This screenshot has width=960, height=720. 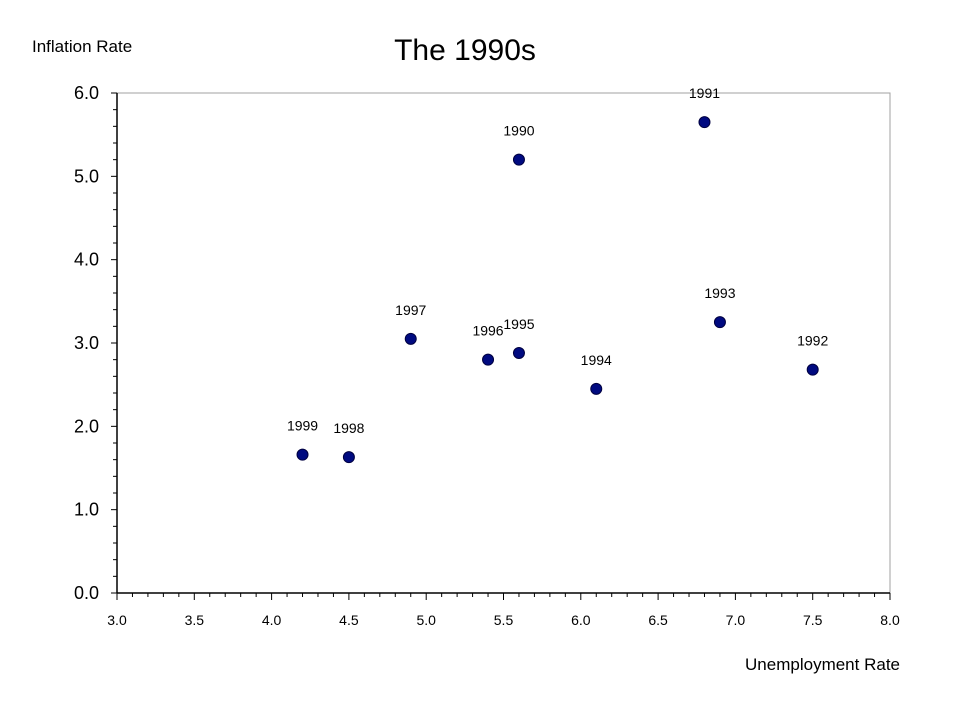 I want to click on x-tick-label: 5.0, so click(x=426, y=620).